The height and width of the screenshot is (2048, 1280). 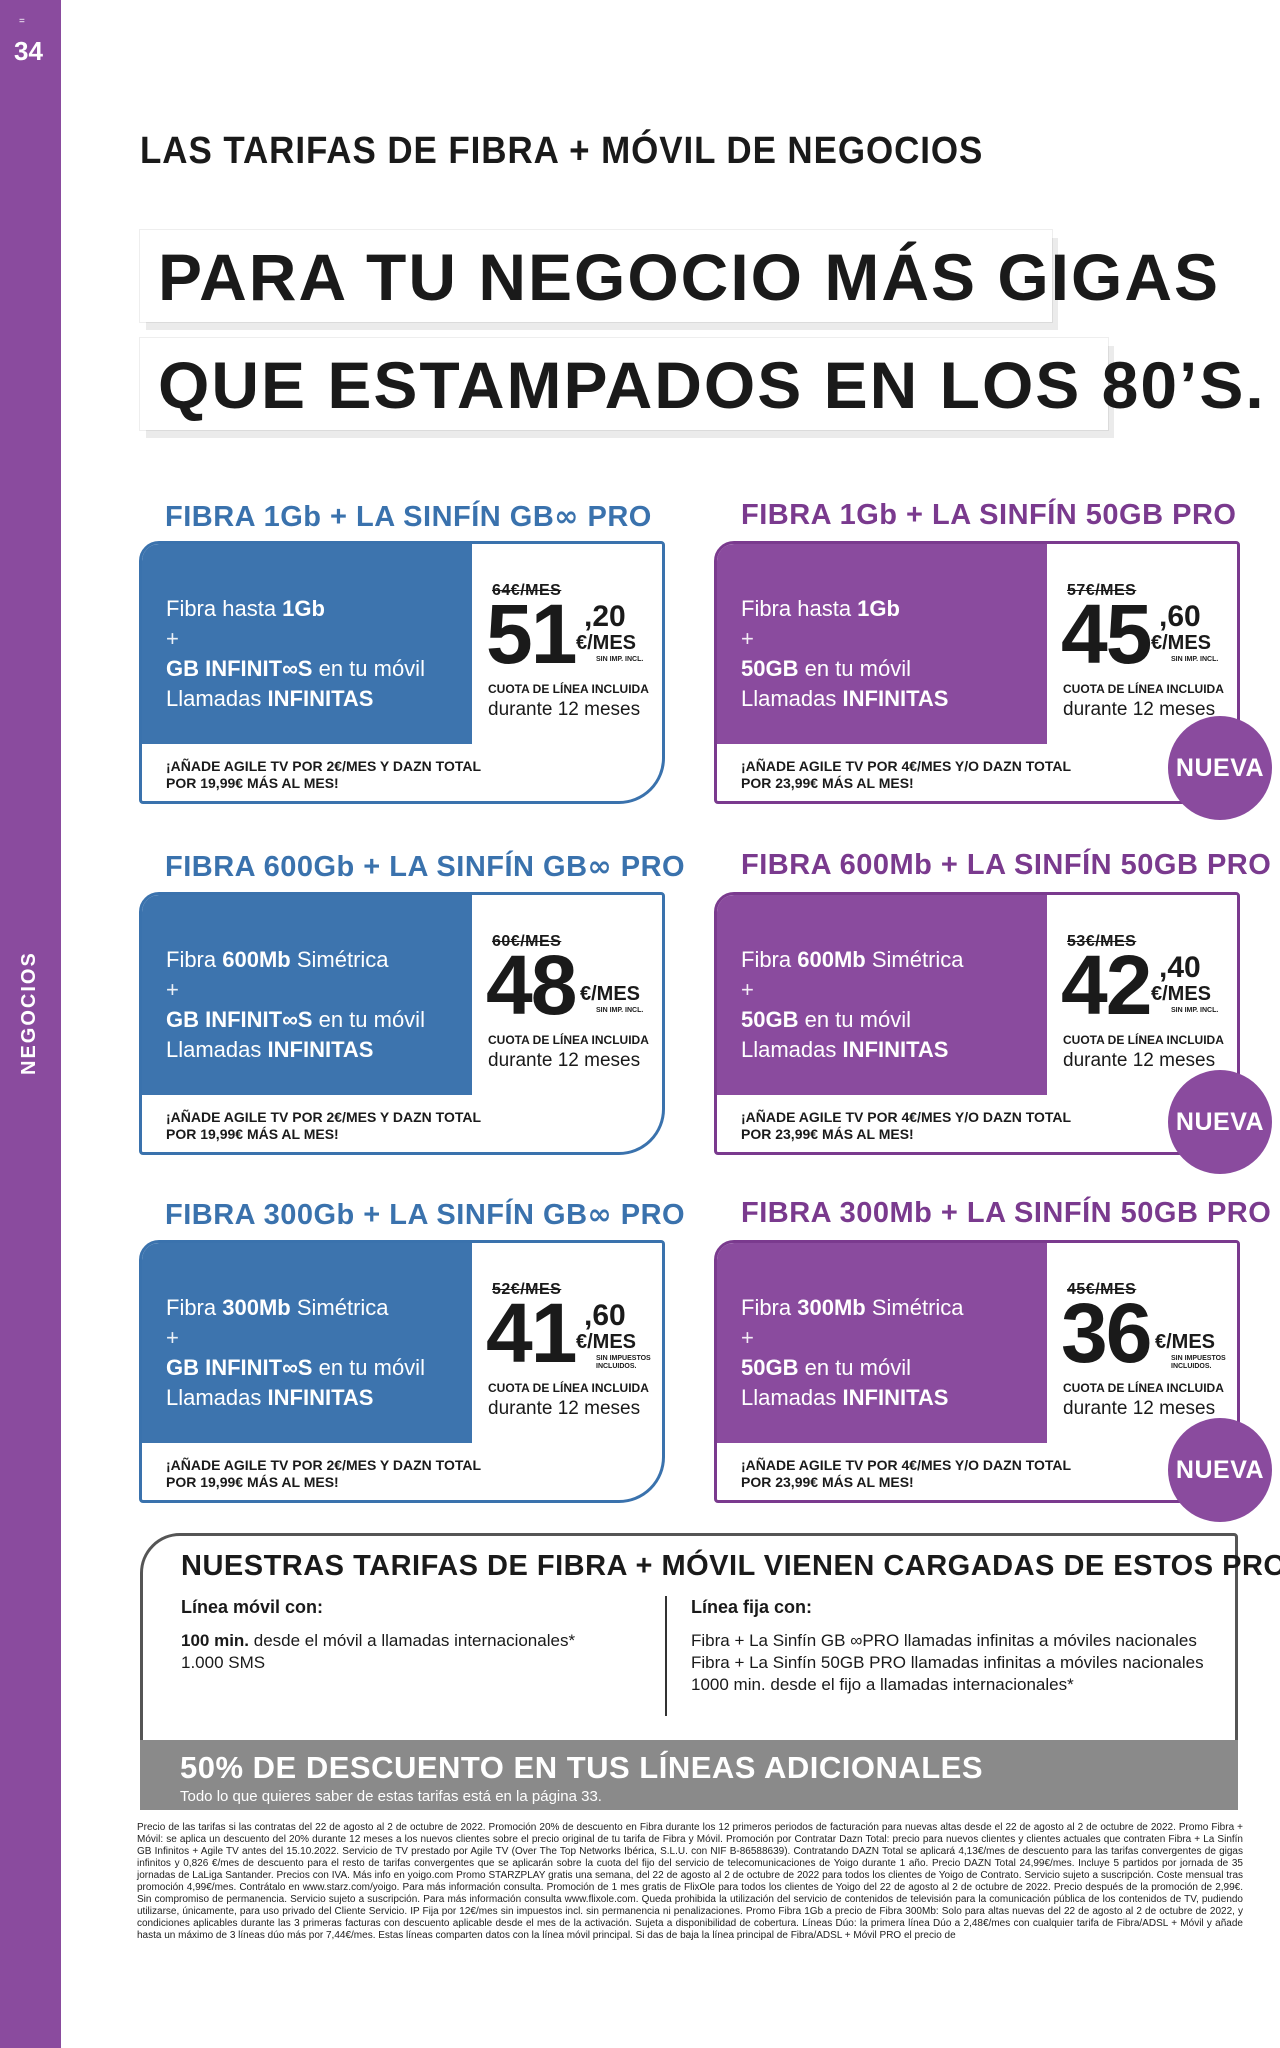 I want to click on mobile-feature: 1.000 SMS, so click(x=223, y=1662).